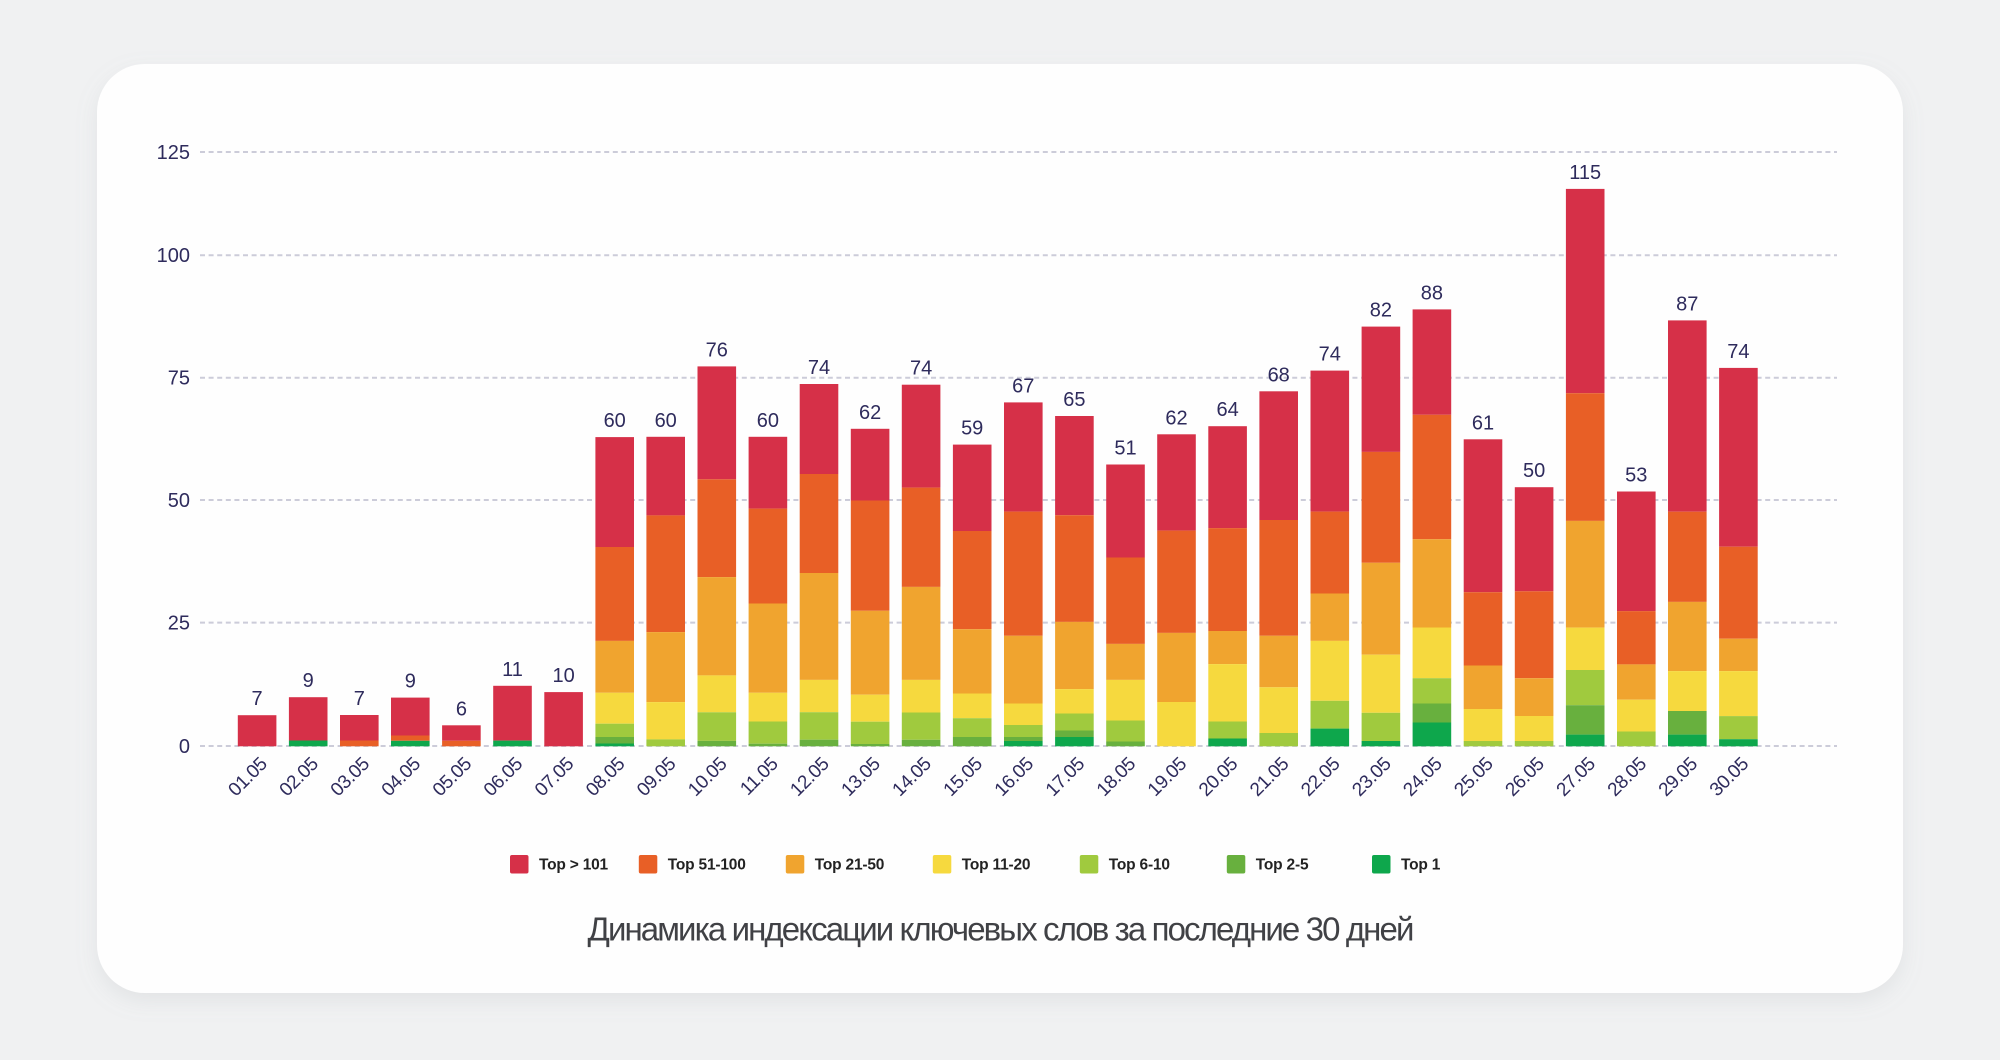  I want to click on svg-text: 61, so click(1483, 423).